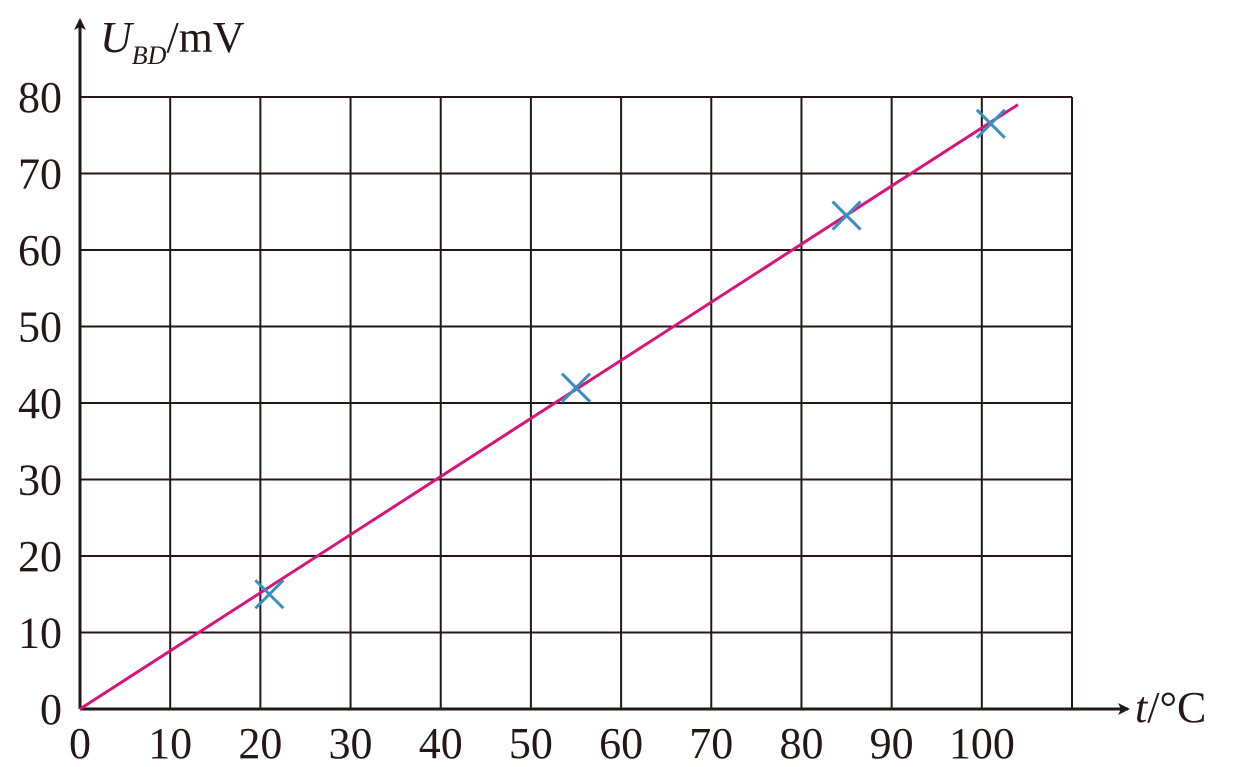 The height and width of the screenshot is (767, 1249). I want to click on y-tick-label: 0, so click(51, 709).